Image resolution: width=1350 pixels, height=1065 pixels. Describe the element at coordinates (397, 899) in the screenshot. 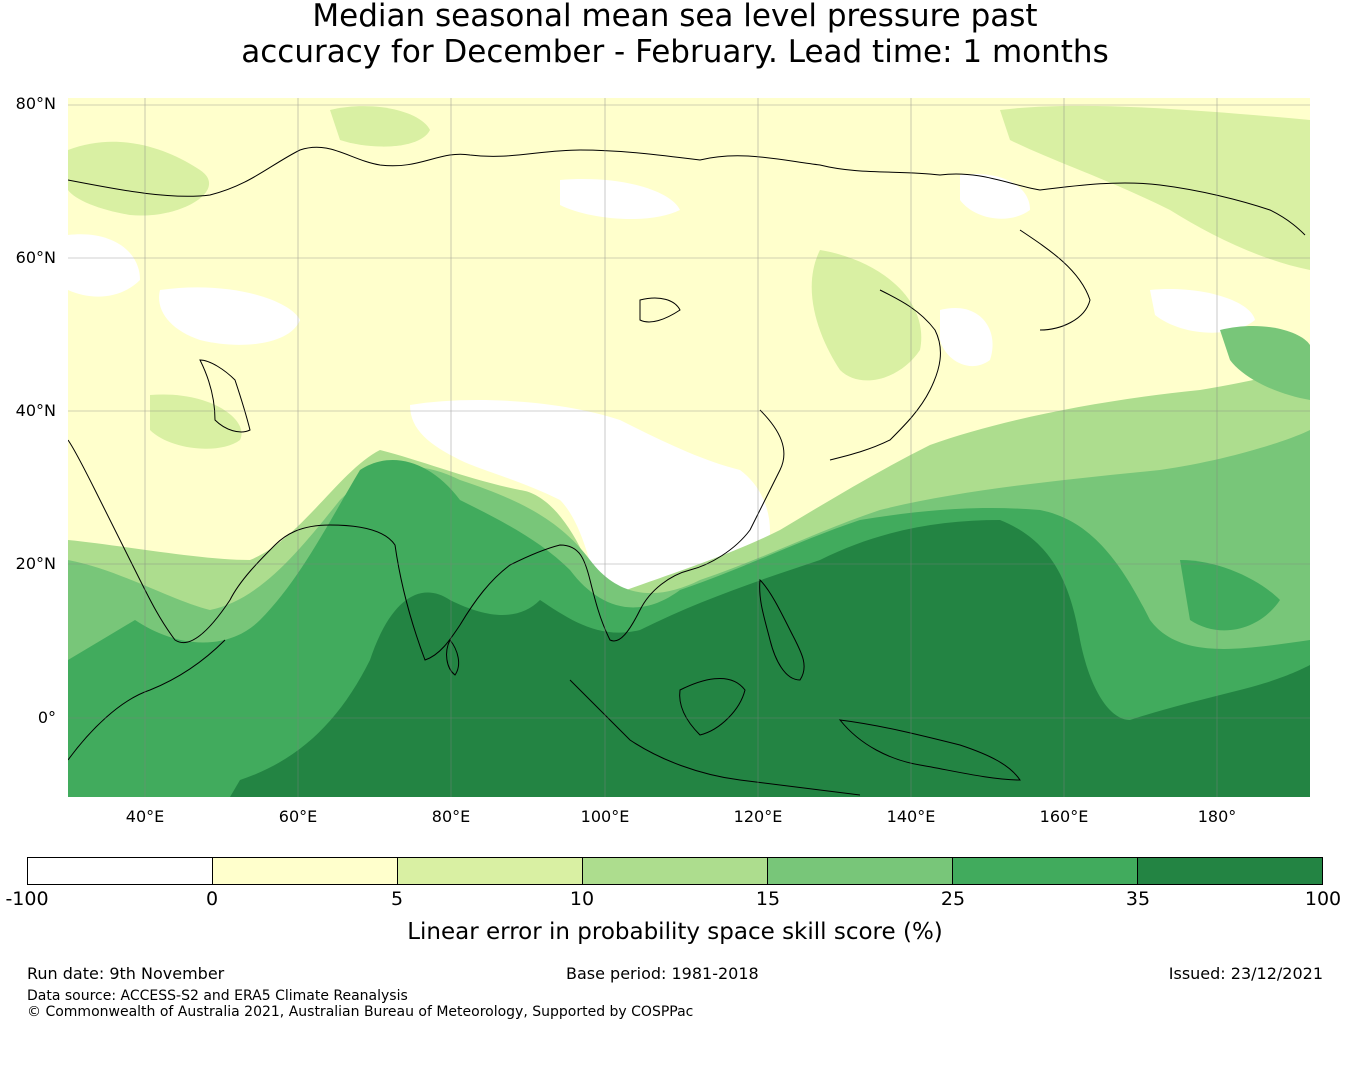

I see `colorbar-tick: 5` at that location.